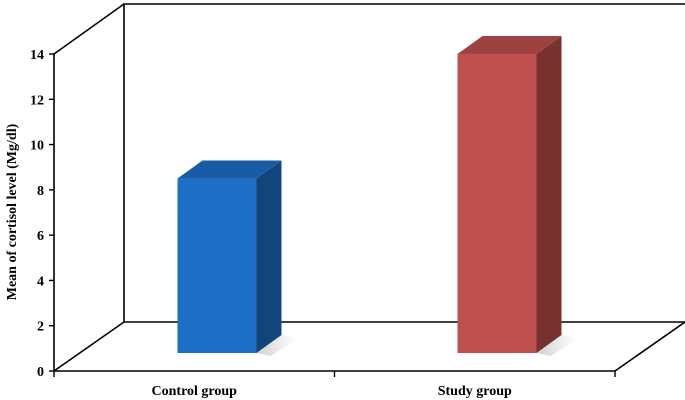 The width and height of the screenshot is (685, 400). What do you see at coordinates (89, 29) in the screenshot?
I see `left-wall-top-edge` at bounding box center [89, 29].